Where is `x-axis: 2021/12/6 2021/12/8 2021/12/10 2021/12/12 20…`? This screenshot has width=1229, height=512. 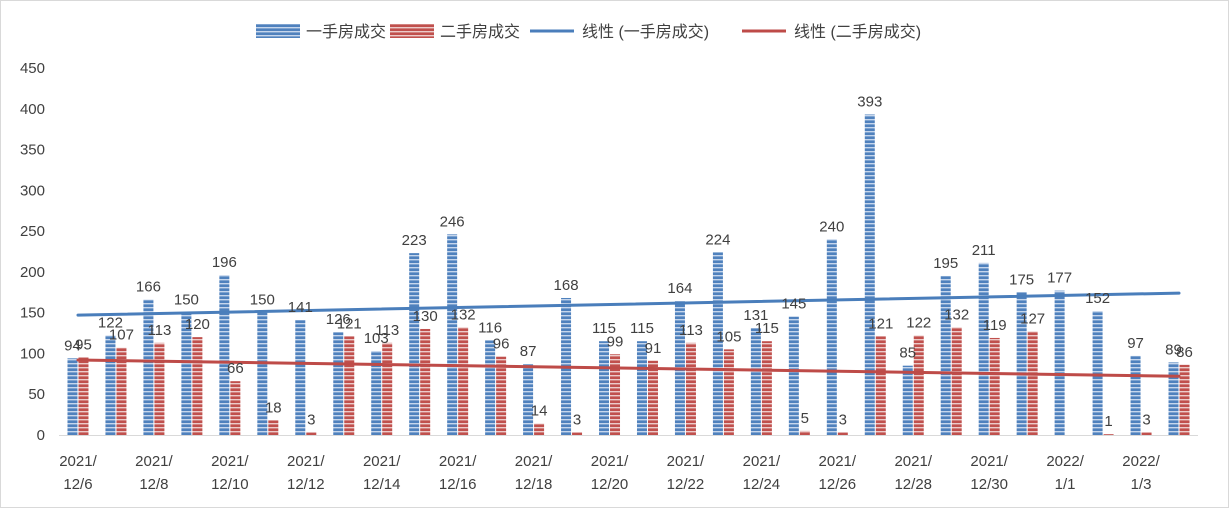 x-axis: 2021/12/6 2021/12/8 2021/12/10 2021/12/12 20… is located at coordinates (628, 464).